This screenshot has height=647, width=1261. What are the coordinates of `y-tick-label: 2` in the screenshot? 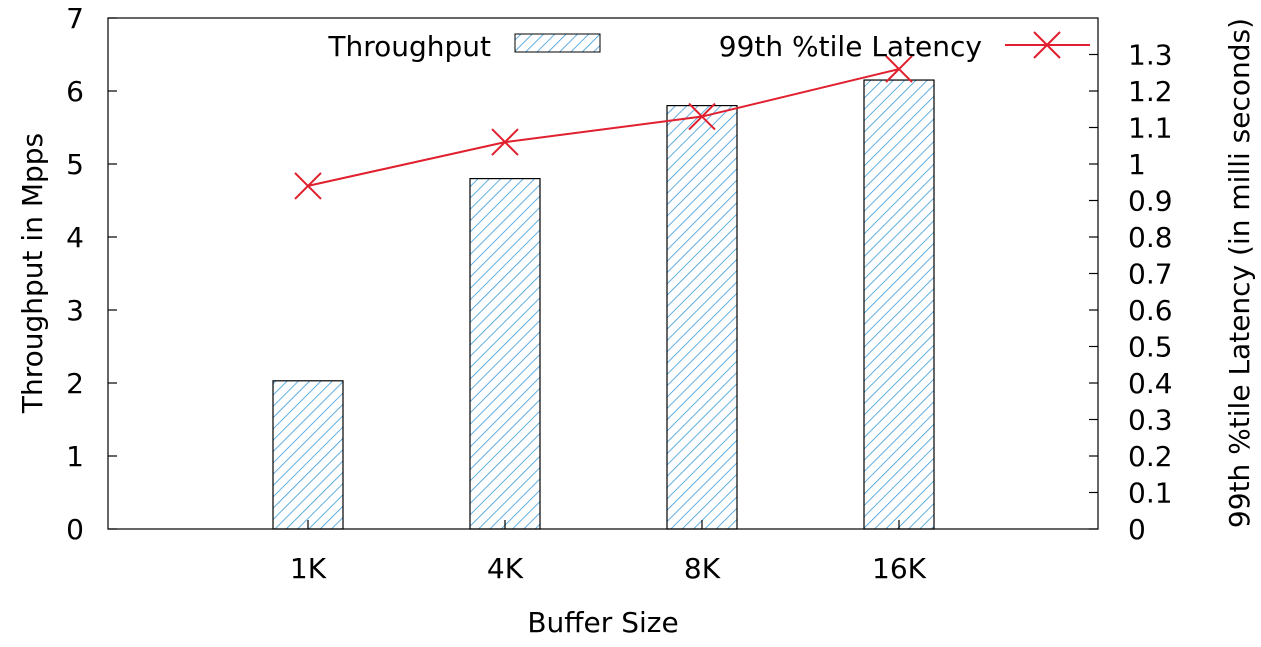 It's located at (75, 383).